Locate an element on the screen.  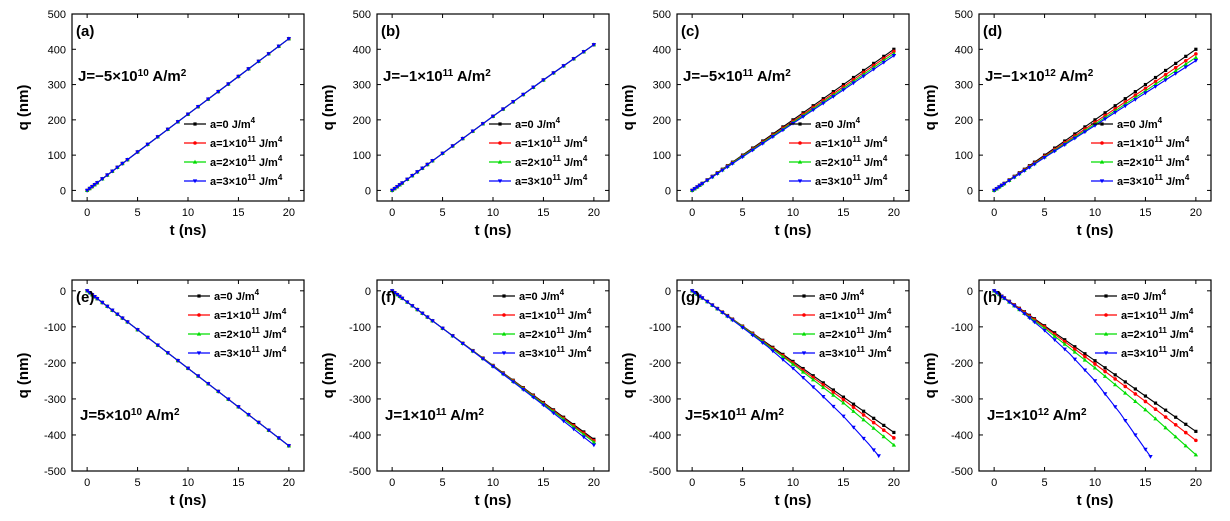
y-tick-label: 200 is located at coordinates (57, 121).